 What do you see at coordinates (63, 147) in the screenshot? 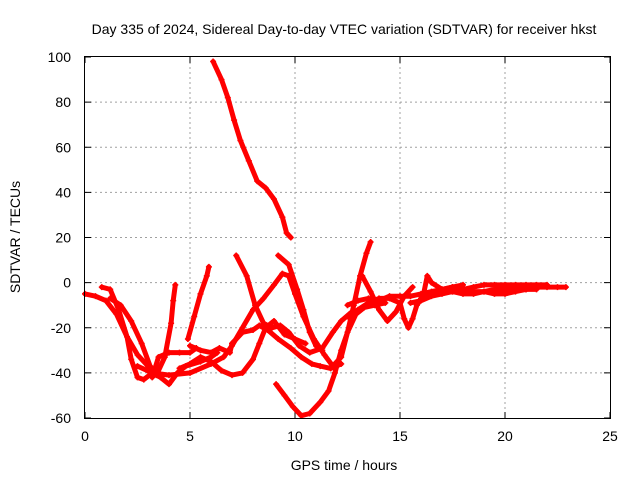
I see `y-tick-label: 60` at bounding box center [63, 147].